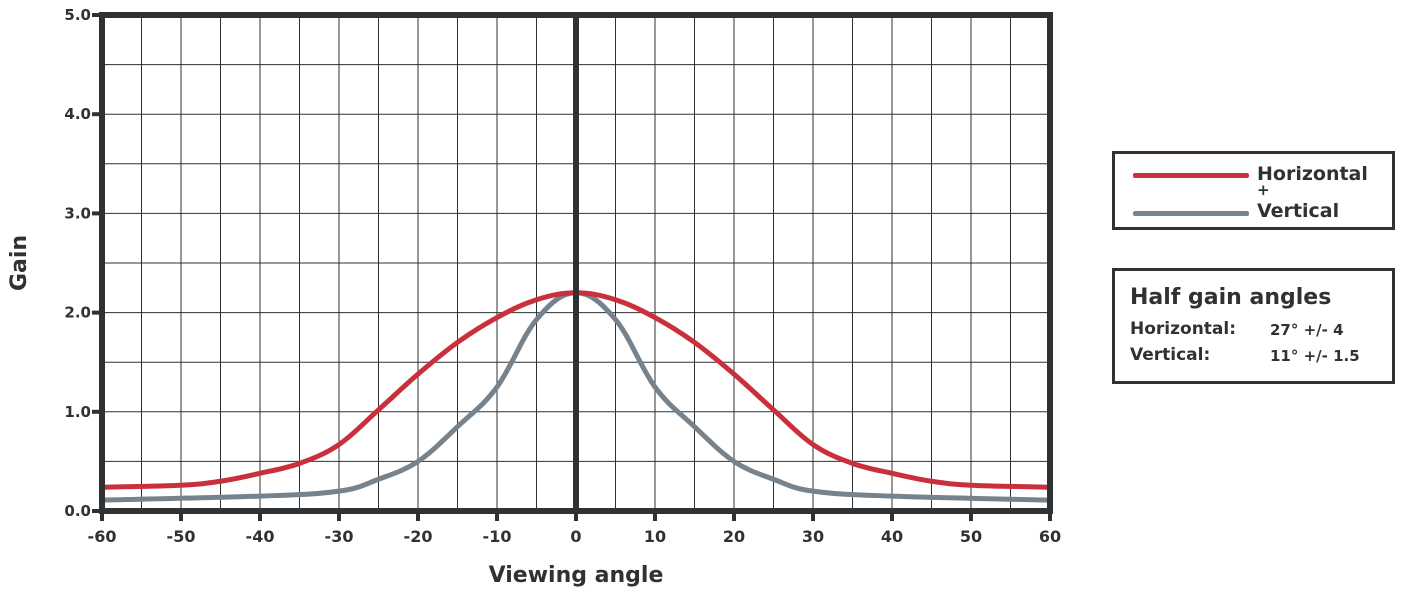 The height and width of the screenshot is (596, 1402). What do you see at coordinates (1191, 175) in the screenshot?
I see `legend-horizontal-swatch` at bounding box center [1191, 175].